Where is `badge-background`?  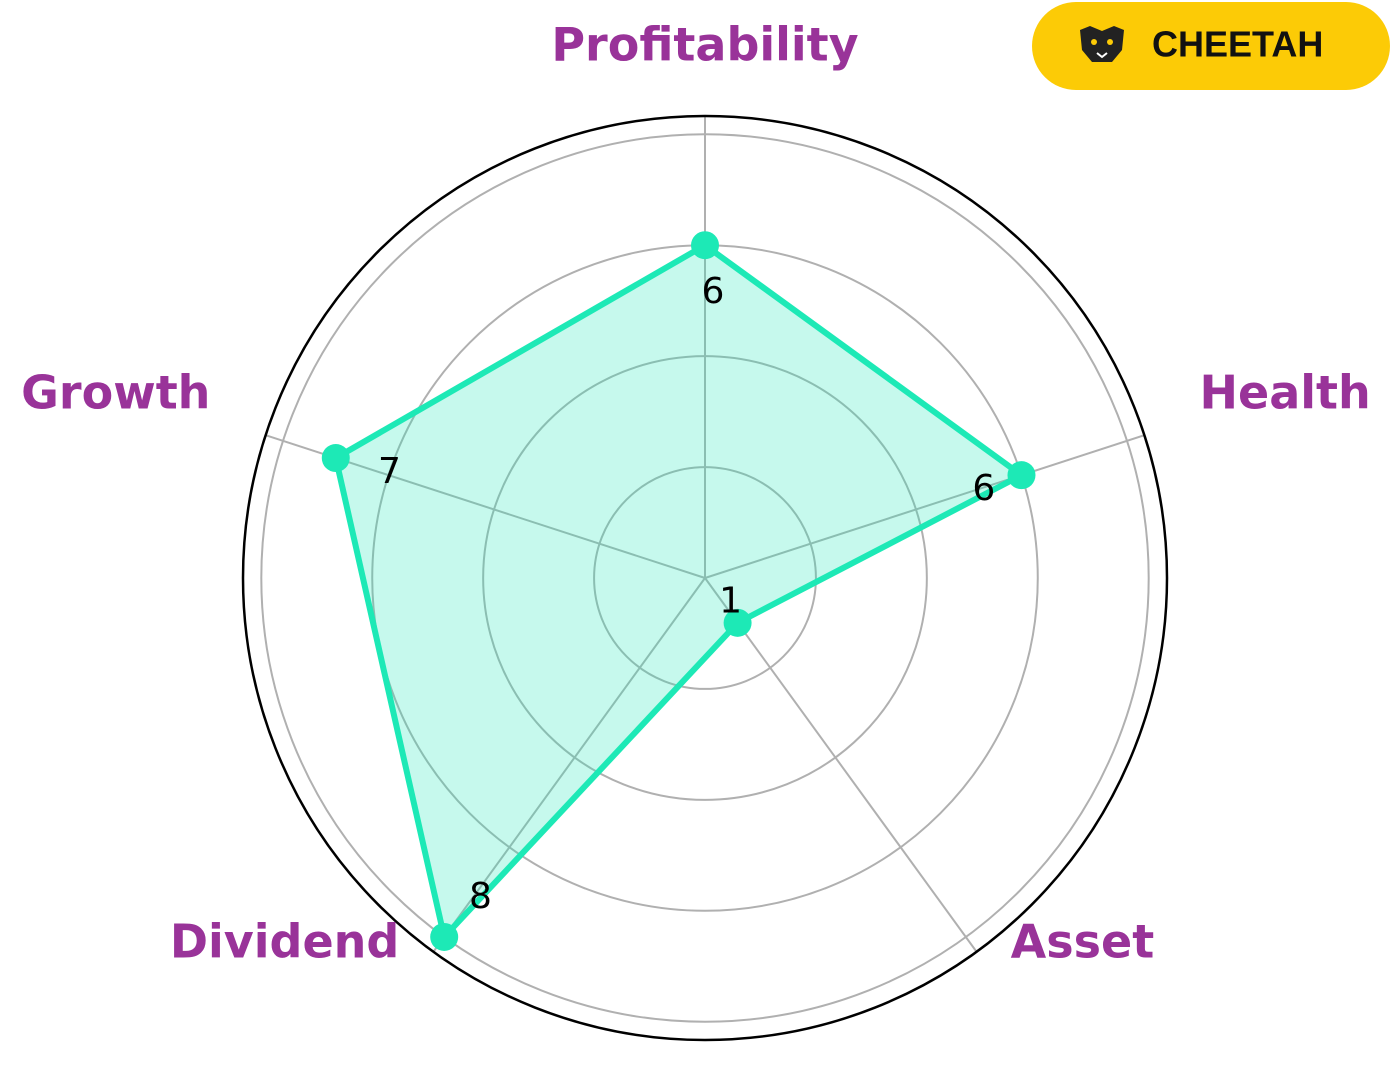 badge-background is located at coordinates (1211, 46).